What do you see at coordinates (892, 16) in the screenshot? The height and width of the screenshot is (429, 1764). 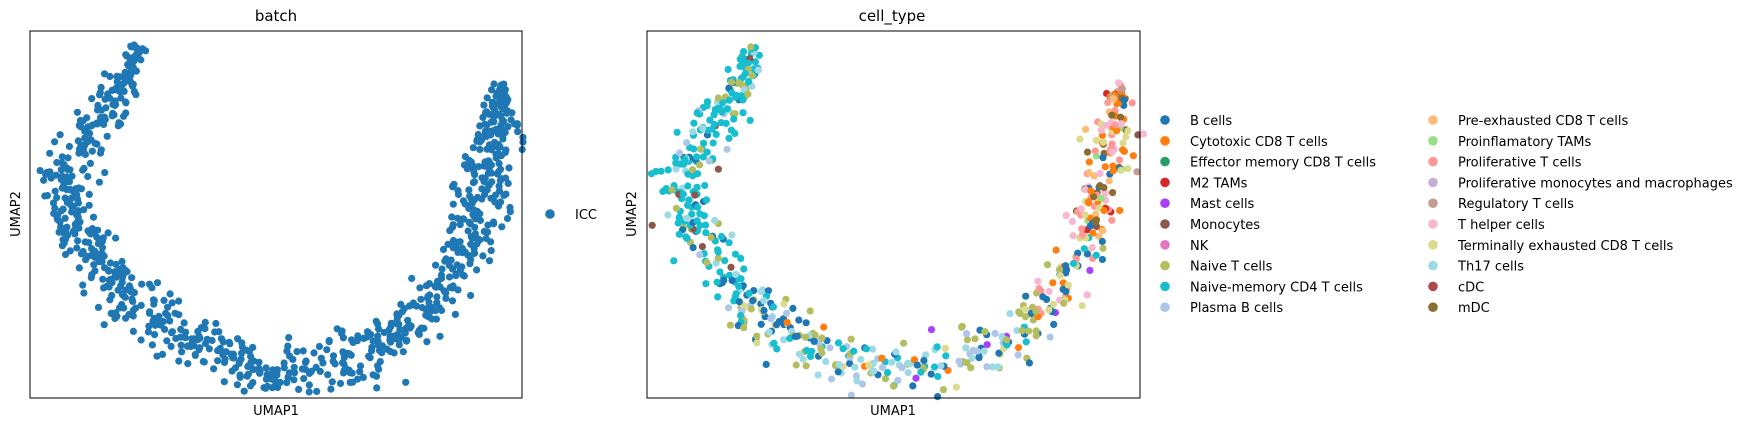 I see `chart-title-cell-type: cell_type` at bounding box center [892, 16].